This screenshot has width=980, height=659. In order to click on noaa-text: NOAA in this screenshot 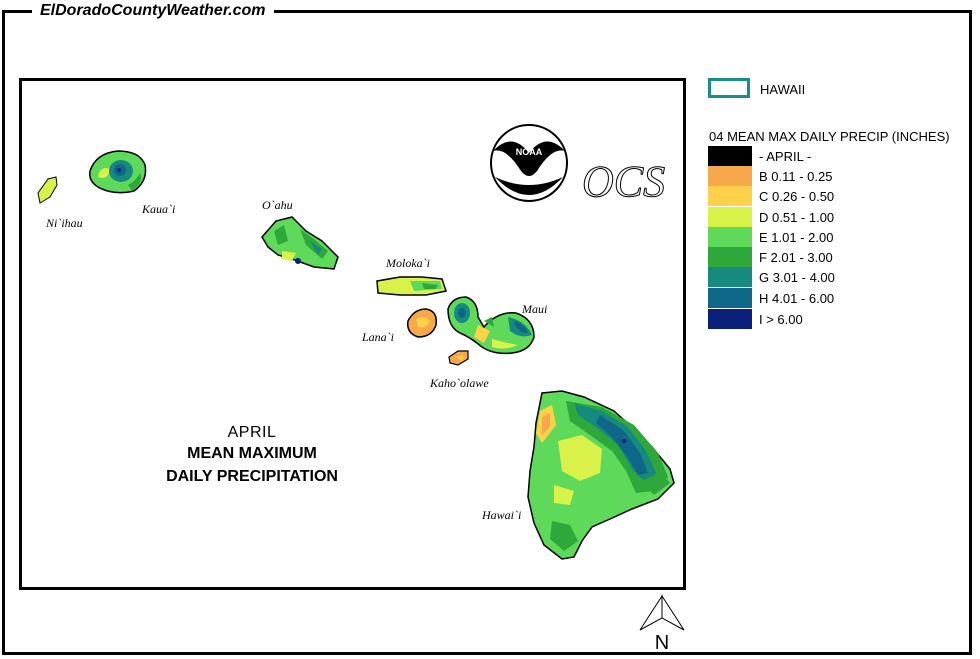, I will do `click(529, 152)`.